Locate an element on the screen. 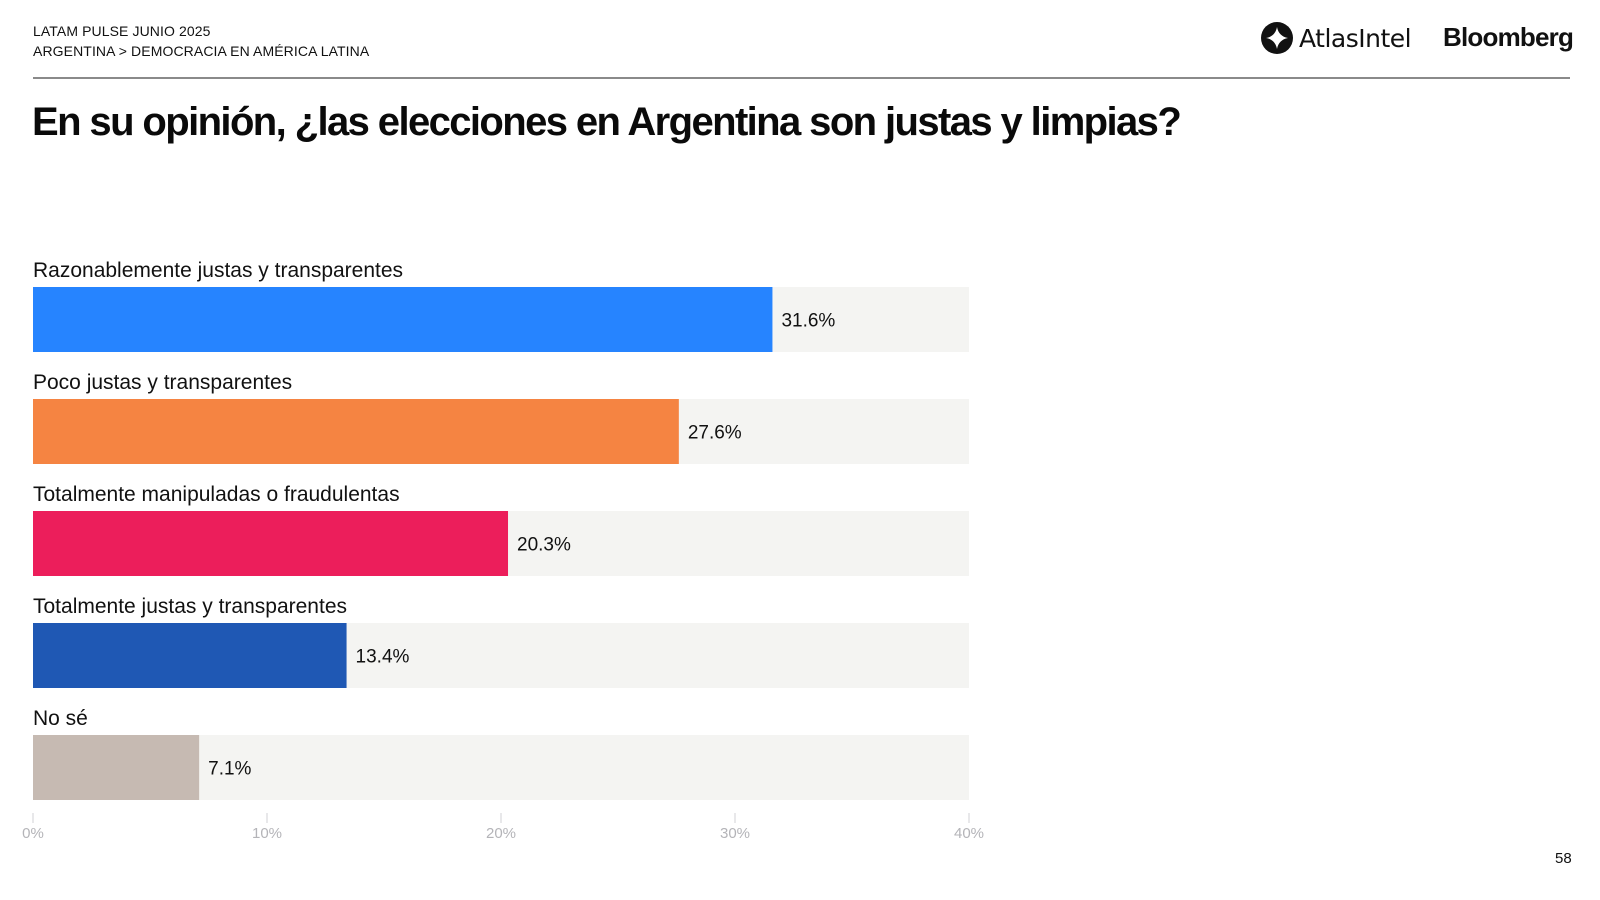 The image size is (1600, 900). category-label: Totalmente justas y transparentes is located at coordinates (190, 606).